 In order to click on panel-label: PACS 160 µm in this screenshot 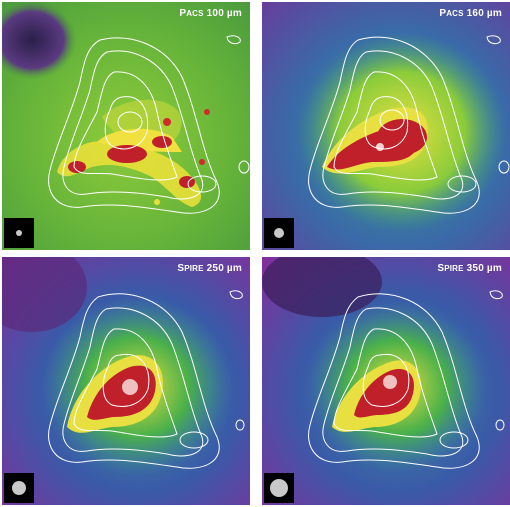, I will do `click(470, 13)`.